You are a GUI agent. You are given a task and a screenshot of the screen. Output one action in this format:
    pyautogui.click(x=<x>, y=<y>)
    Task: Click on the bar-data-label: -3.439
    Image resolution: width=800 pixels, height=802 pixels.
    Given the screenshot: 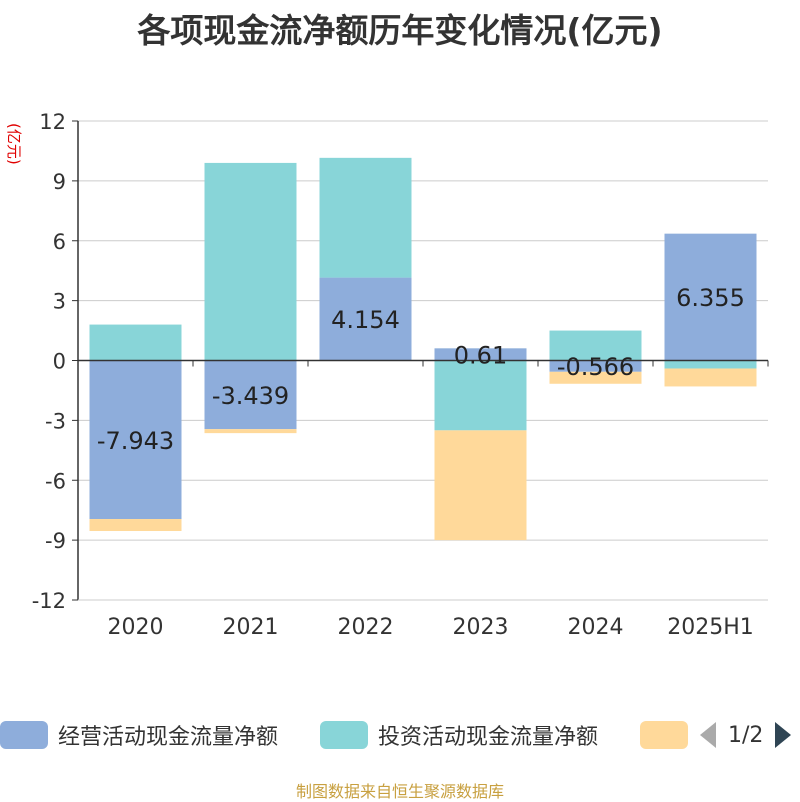 What is the action you would take?
    pyautogui.click(x=250, y=396)
    